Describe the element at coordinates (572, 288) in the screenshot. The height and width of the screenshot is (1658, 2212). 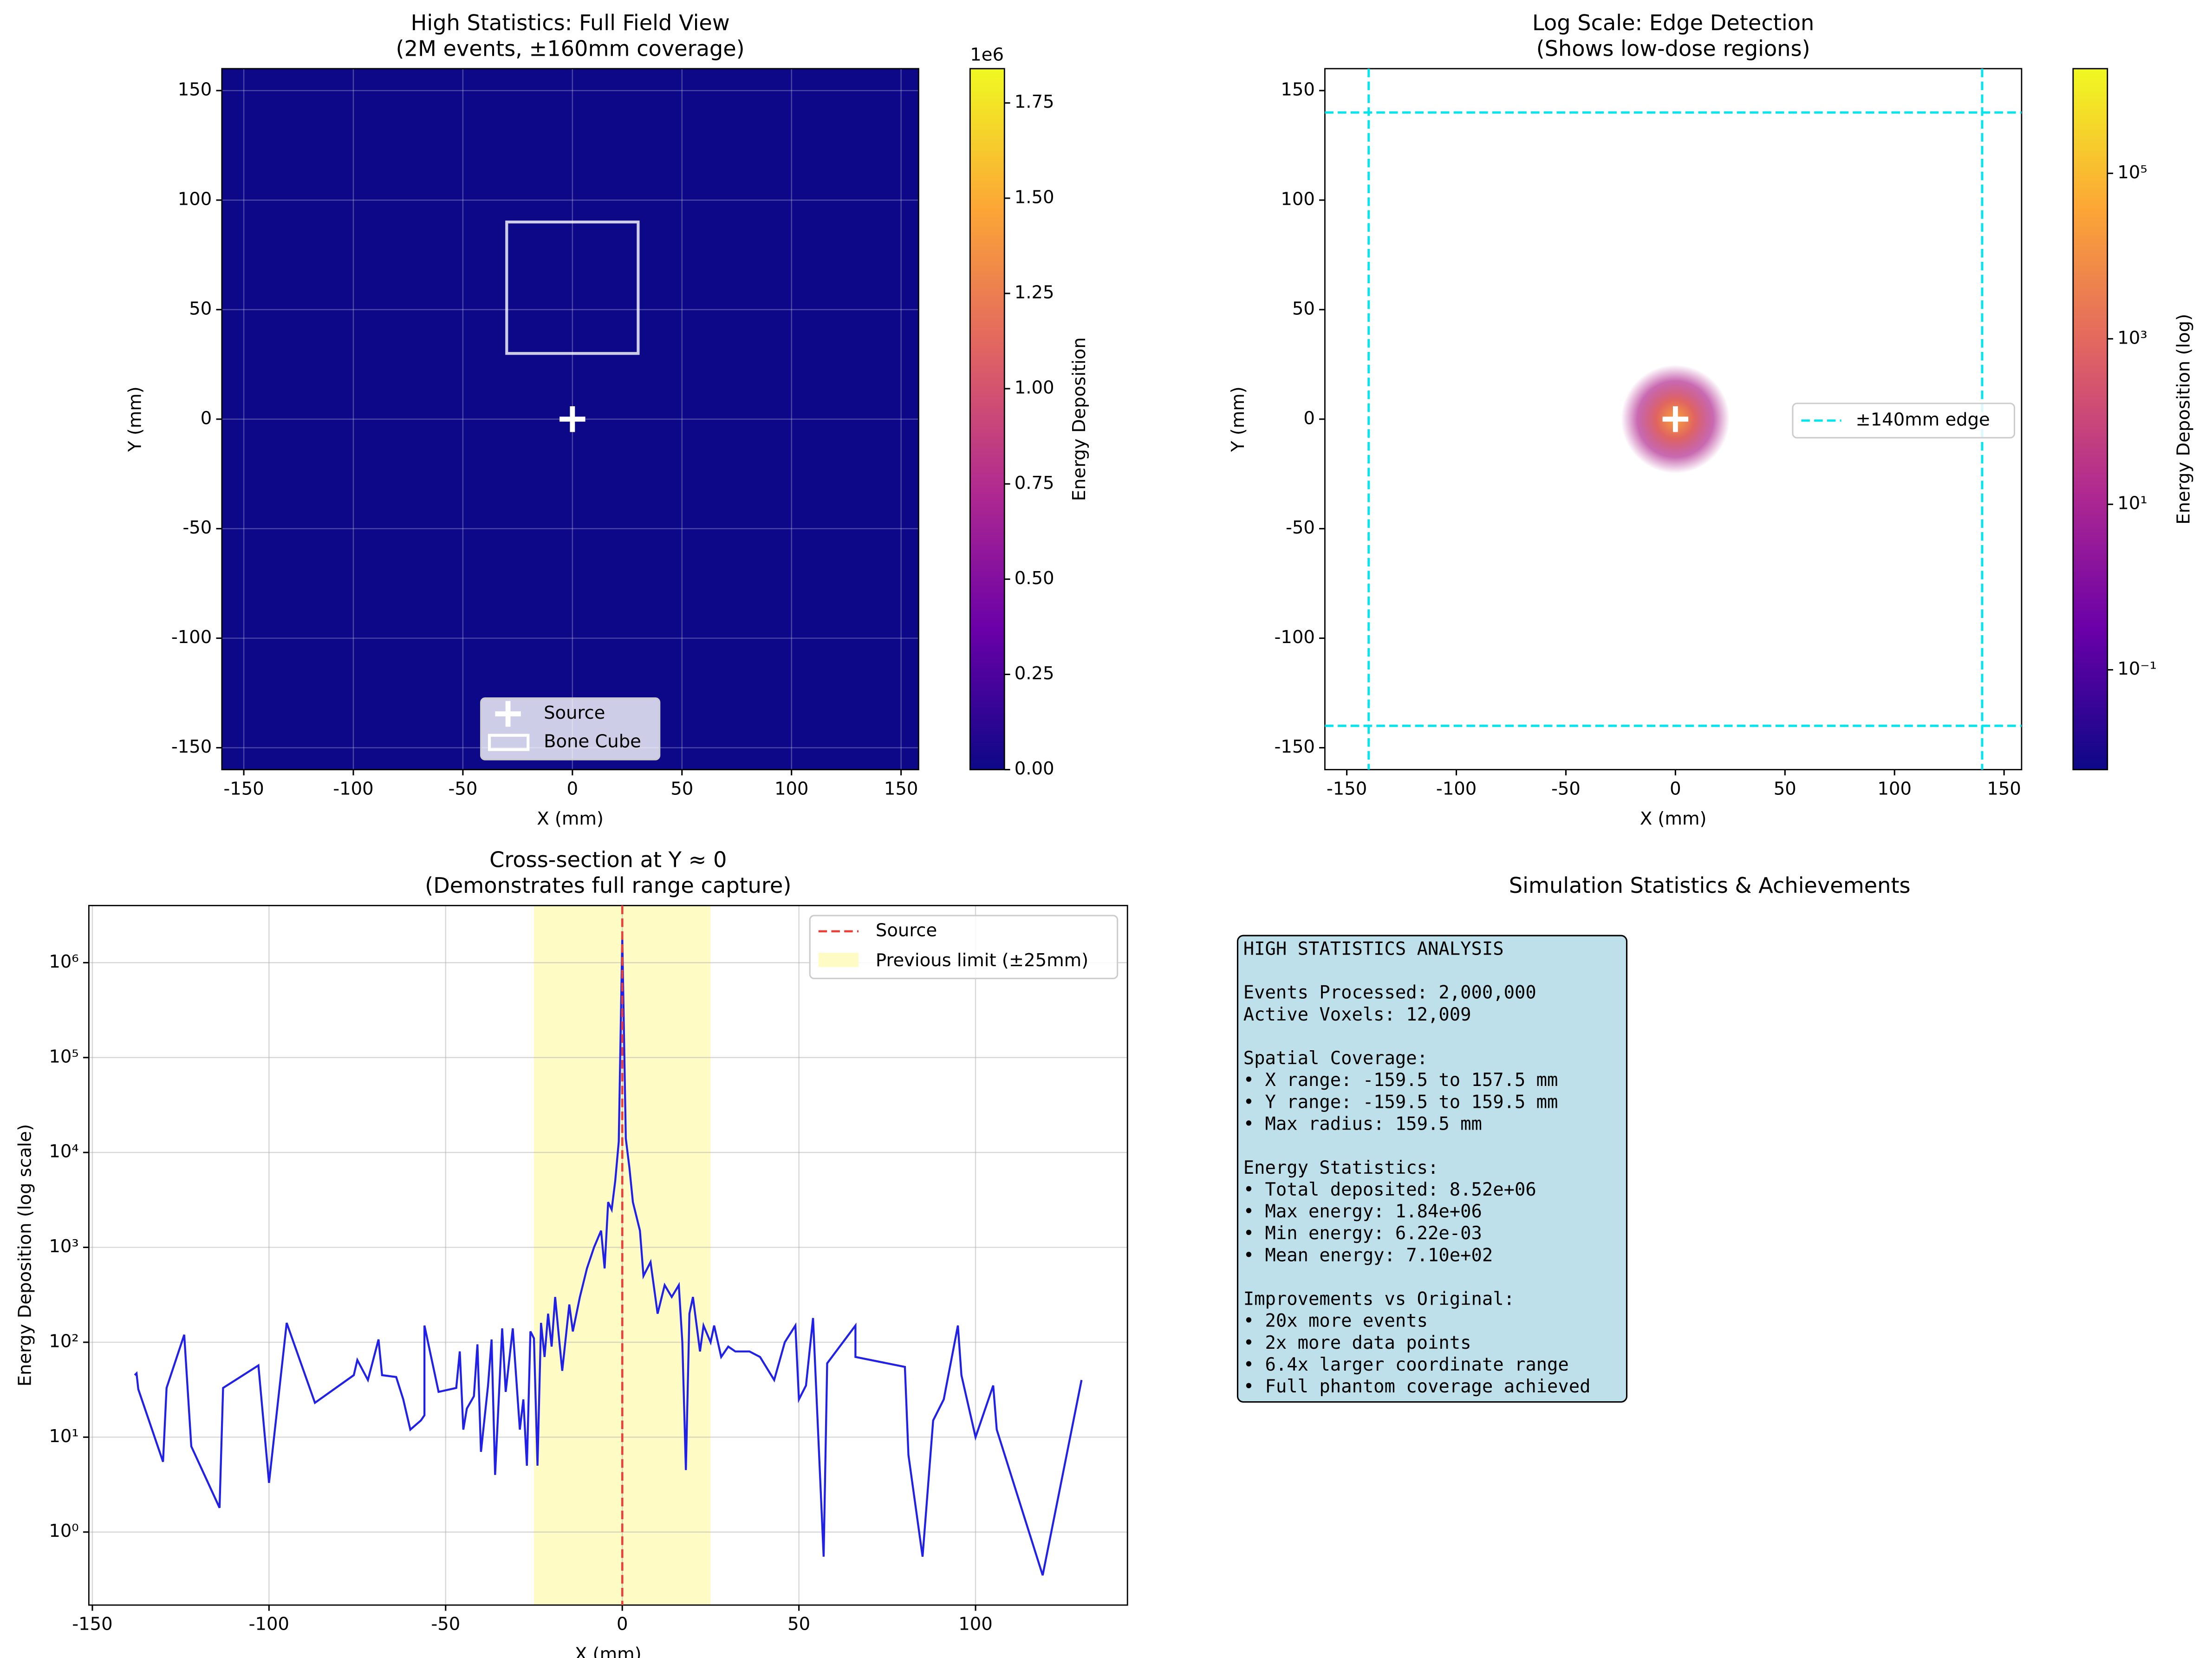
I see `bone-cube` at that location.